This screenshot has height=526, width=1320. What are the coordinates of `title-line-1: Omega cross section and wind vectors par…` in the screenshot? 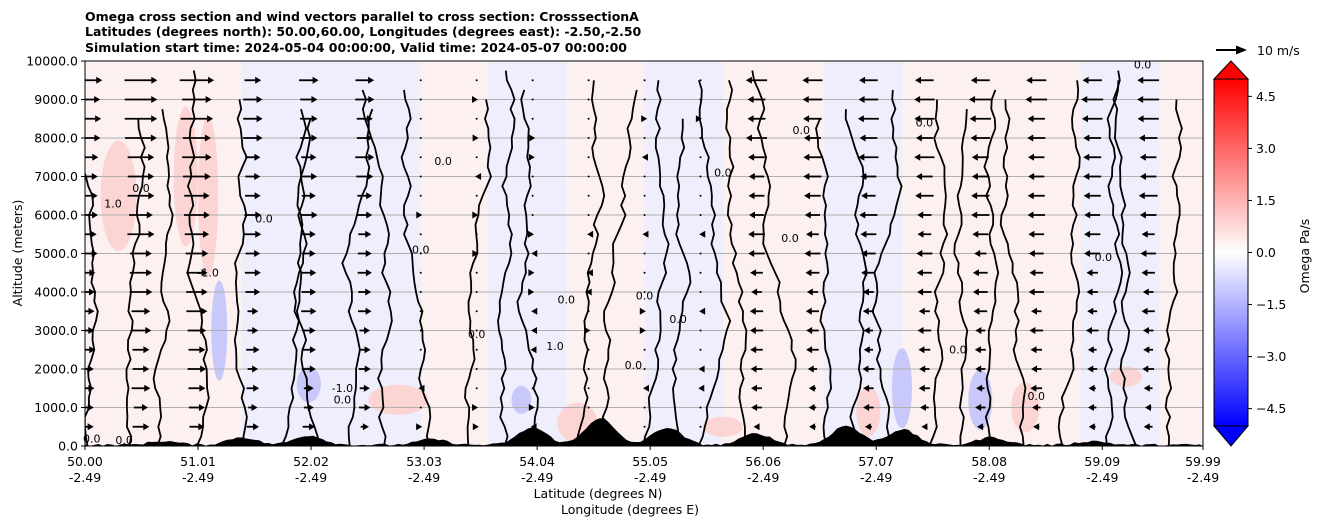 It's located at (362, 16).